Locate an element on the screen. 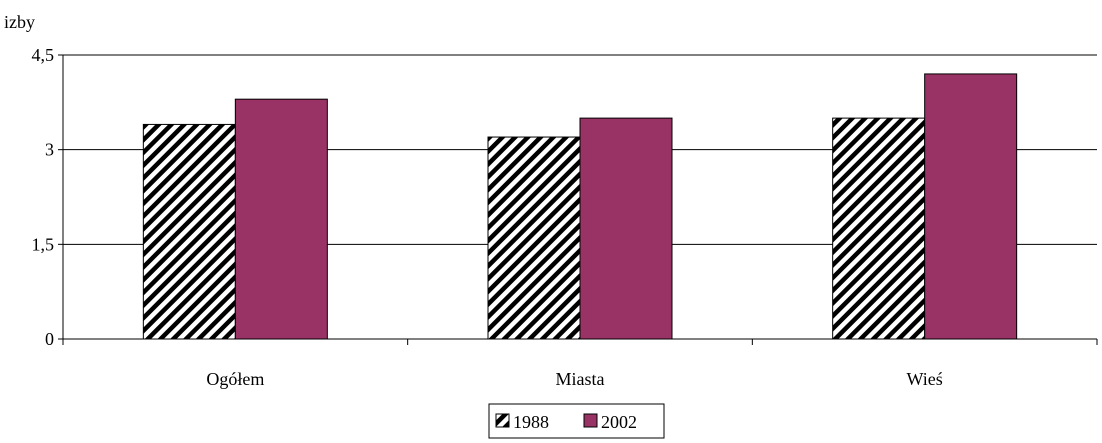 This screenshot has height=443, width=1102. x-category-label: Ogółem is located at coordinates (235, 379).